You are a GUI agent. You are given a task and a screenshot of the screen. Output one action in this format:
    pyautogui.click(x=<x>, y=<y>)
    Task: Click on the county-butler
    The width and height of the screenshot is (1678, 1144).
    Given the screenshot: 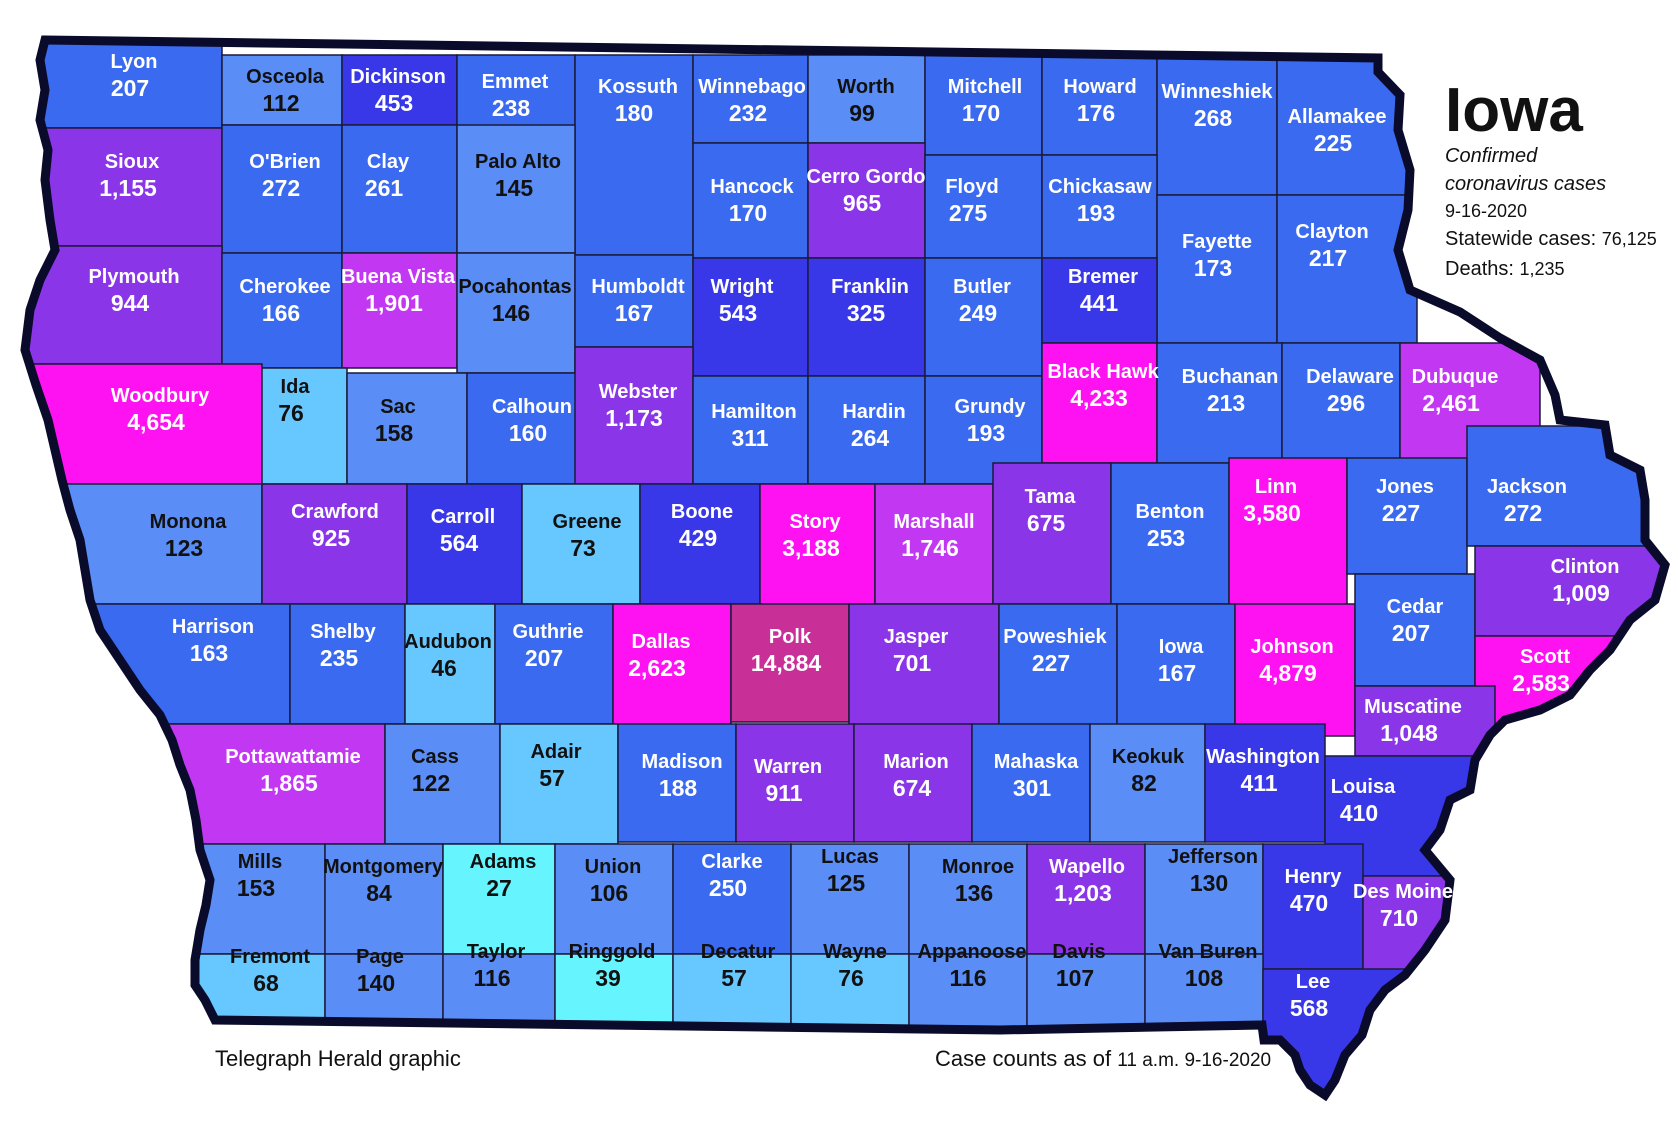 What is the action you would take?
    pyautogui.click(x=983, y=317)
    